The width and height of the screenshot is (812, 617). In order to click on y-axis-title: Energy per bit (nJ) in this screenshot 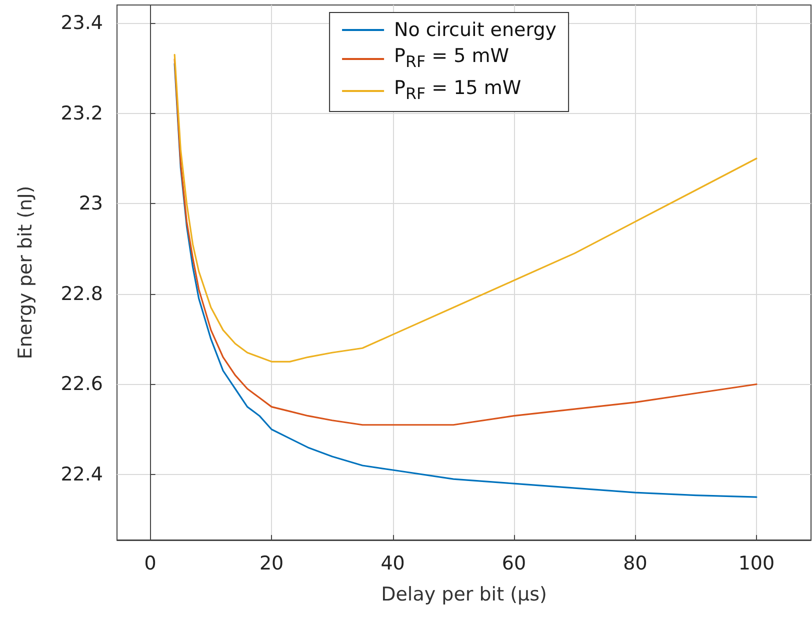, I will do `click(25, 273)`.